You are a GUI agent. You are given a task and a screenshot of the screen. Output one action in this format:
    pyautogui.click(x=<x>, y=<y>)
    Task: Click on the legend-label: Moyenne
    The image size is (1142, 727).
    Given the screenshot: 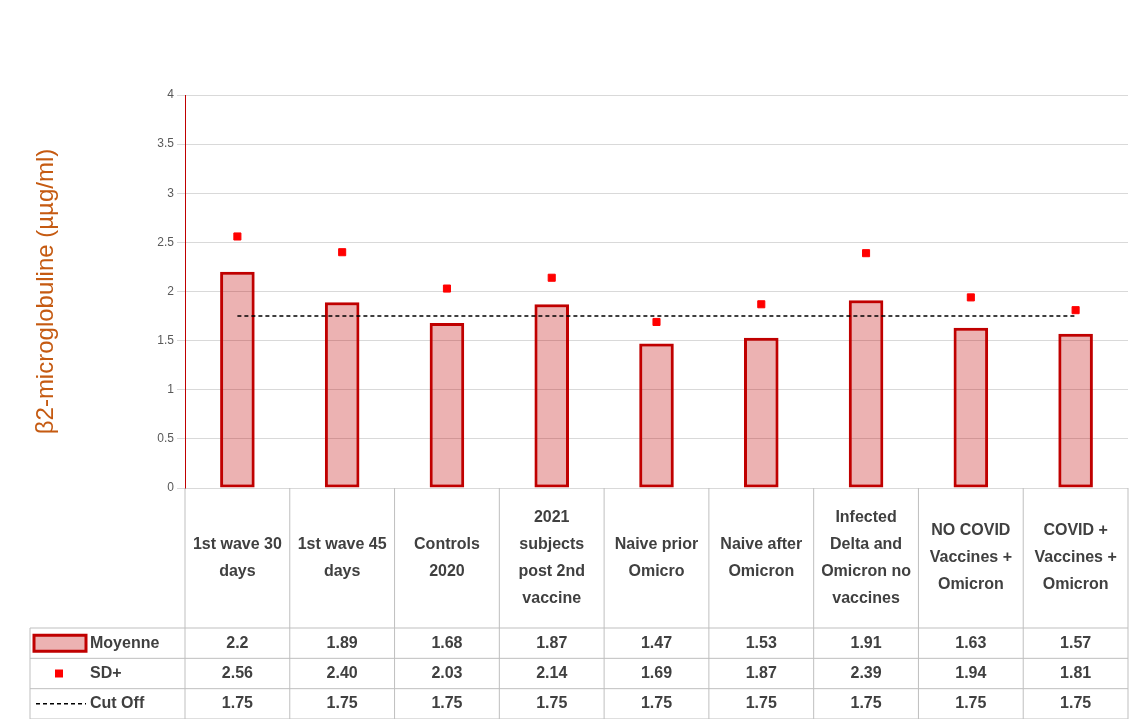 What is the action you would take?
    pyautogui.click(x=125, y=642)
    